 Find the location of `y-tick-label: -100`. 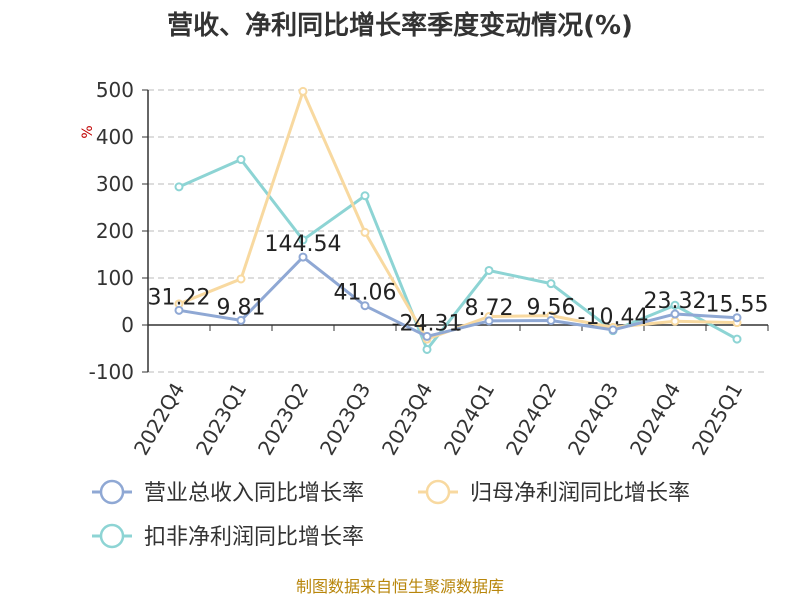

y-tick-label: -100 is located at coordinates (111, 372).